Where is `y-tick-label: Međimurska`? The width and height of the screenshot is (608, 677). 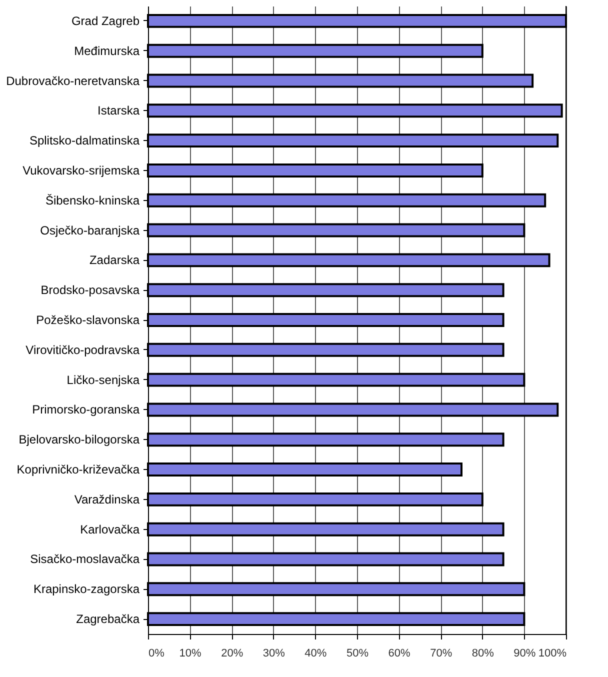 y-tick-label: Međimurska is located at coordinates (107, 51).